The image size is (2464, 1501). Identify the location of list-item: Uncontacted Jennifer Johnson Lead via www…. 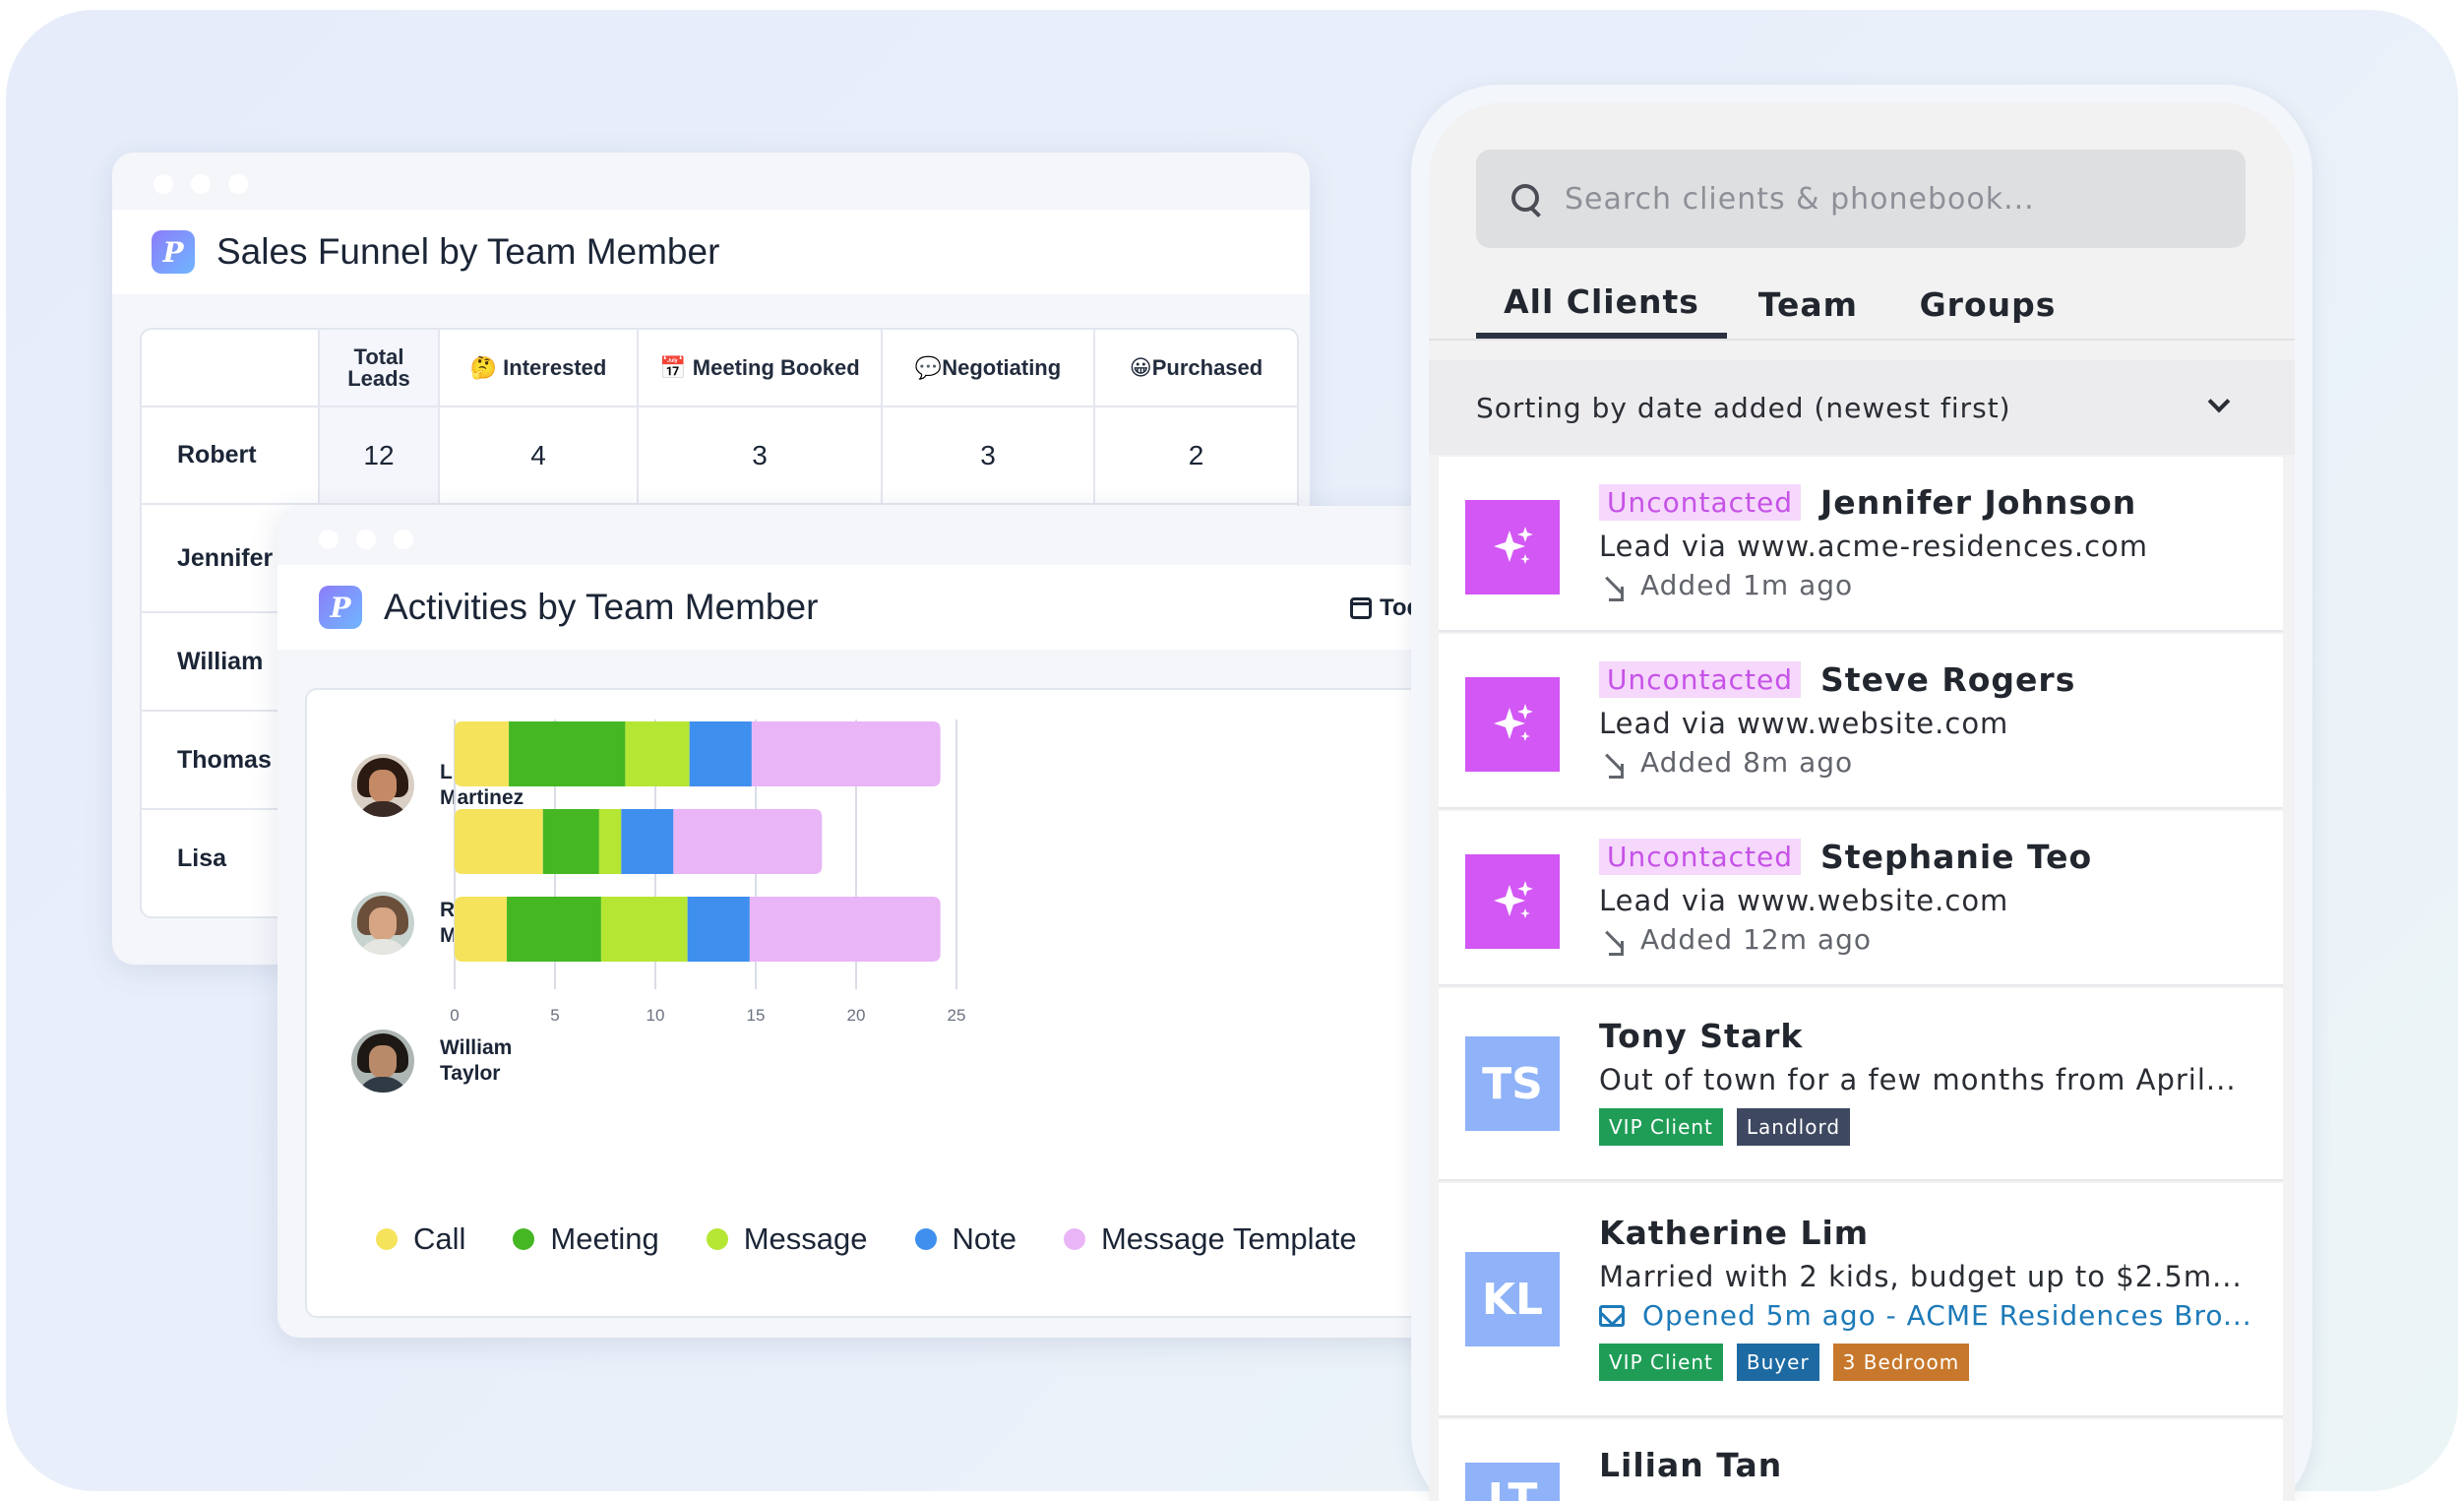
(1861, 544).